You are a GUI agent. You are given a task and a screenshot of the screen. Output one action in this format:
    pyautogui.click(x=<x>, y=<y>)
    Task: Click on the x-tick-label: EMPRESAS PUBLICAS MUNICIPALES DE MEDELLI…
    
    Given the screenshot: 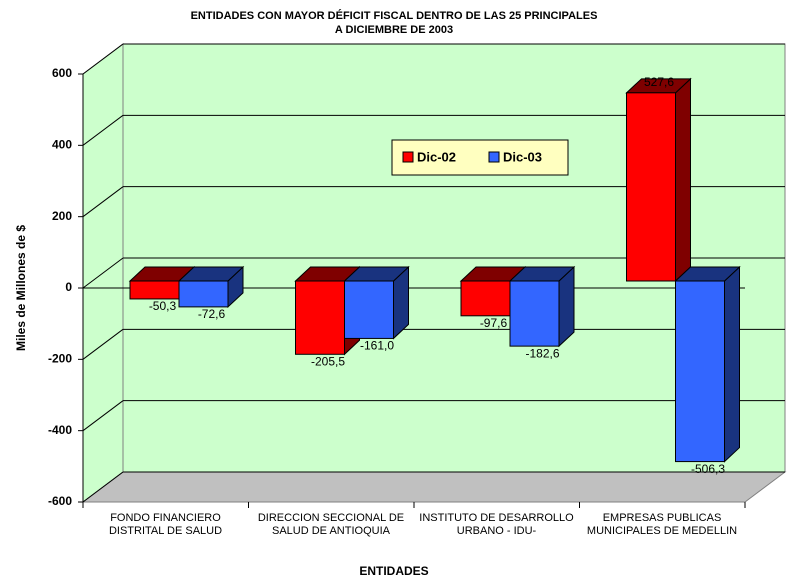 What is the action you would take?
    pyautogui.click(x=662, y=524)
    